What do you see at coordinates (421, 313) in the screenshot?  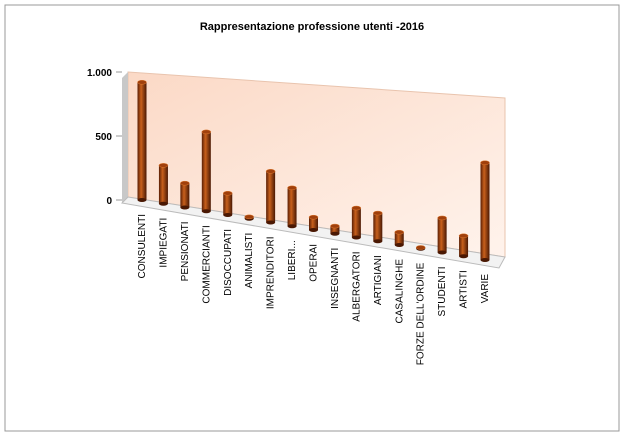 I see `x-tick-label: FORZE DELL'ORDINE` at bounding box center [421, 313].